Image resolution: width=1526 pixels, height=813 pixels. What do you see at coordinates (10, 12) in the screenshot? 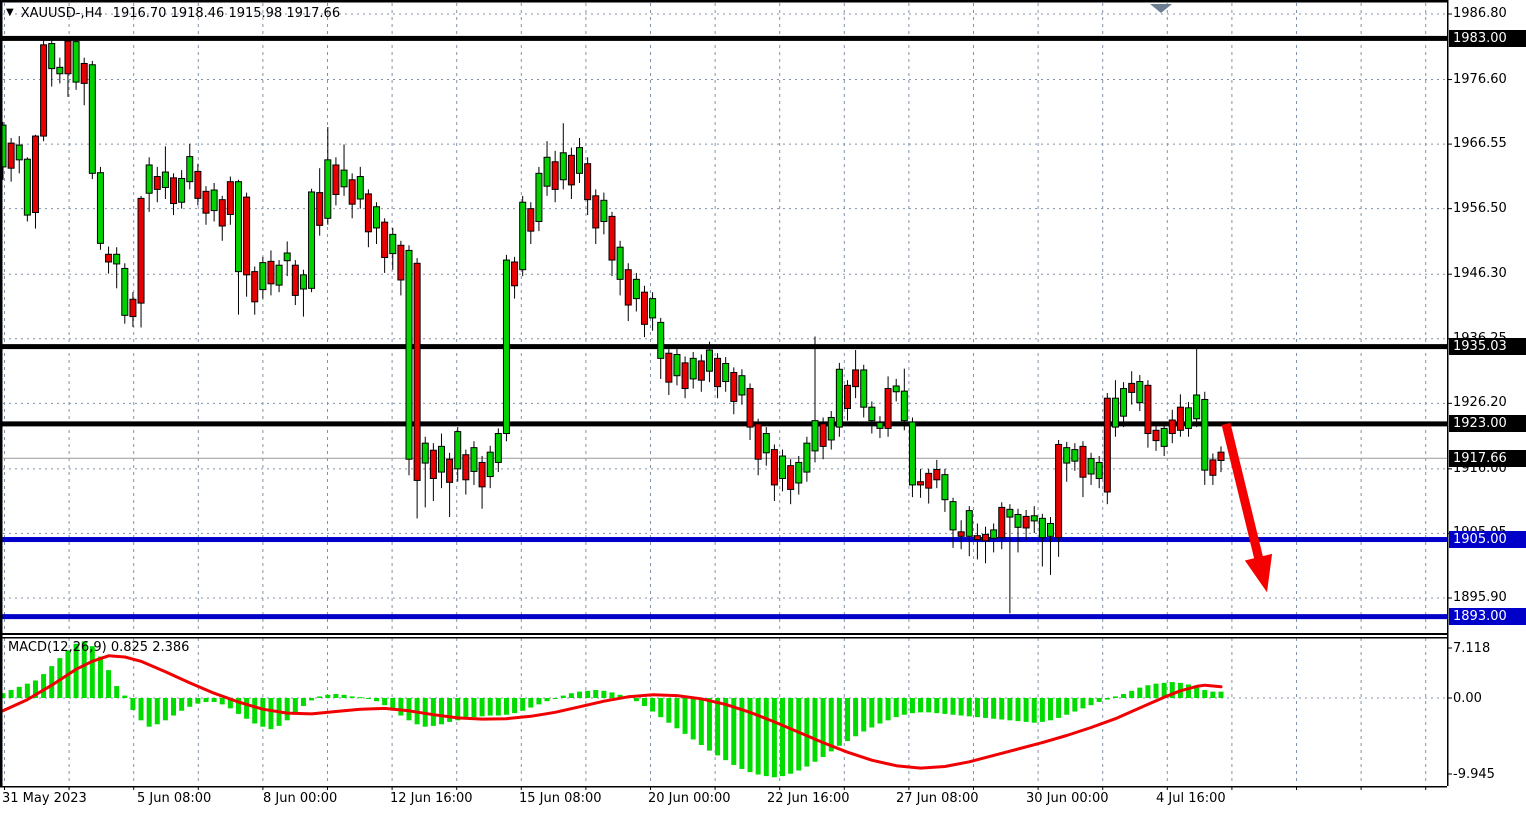
I see `collapse-triangle-icon: ▼` at bounding box center [10, 12].